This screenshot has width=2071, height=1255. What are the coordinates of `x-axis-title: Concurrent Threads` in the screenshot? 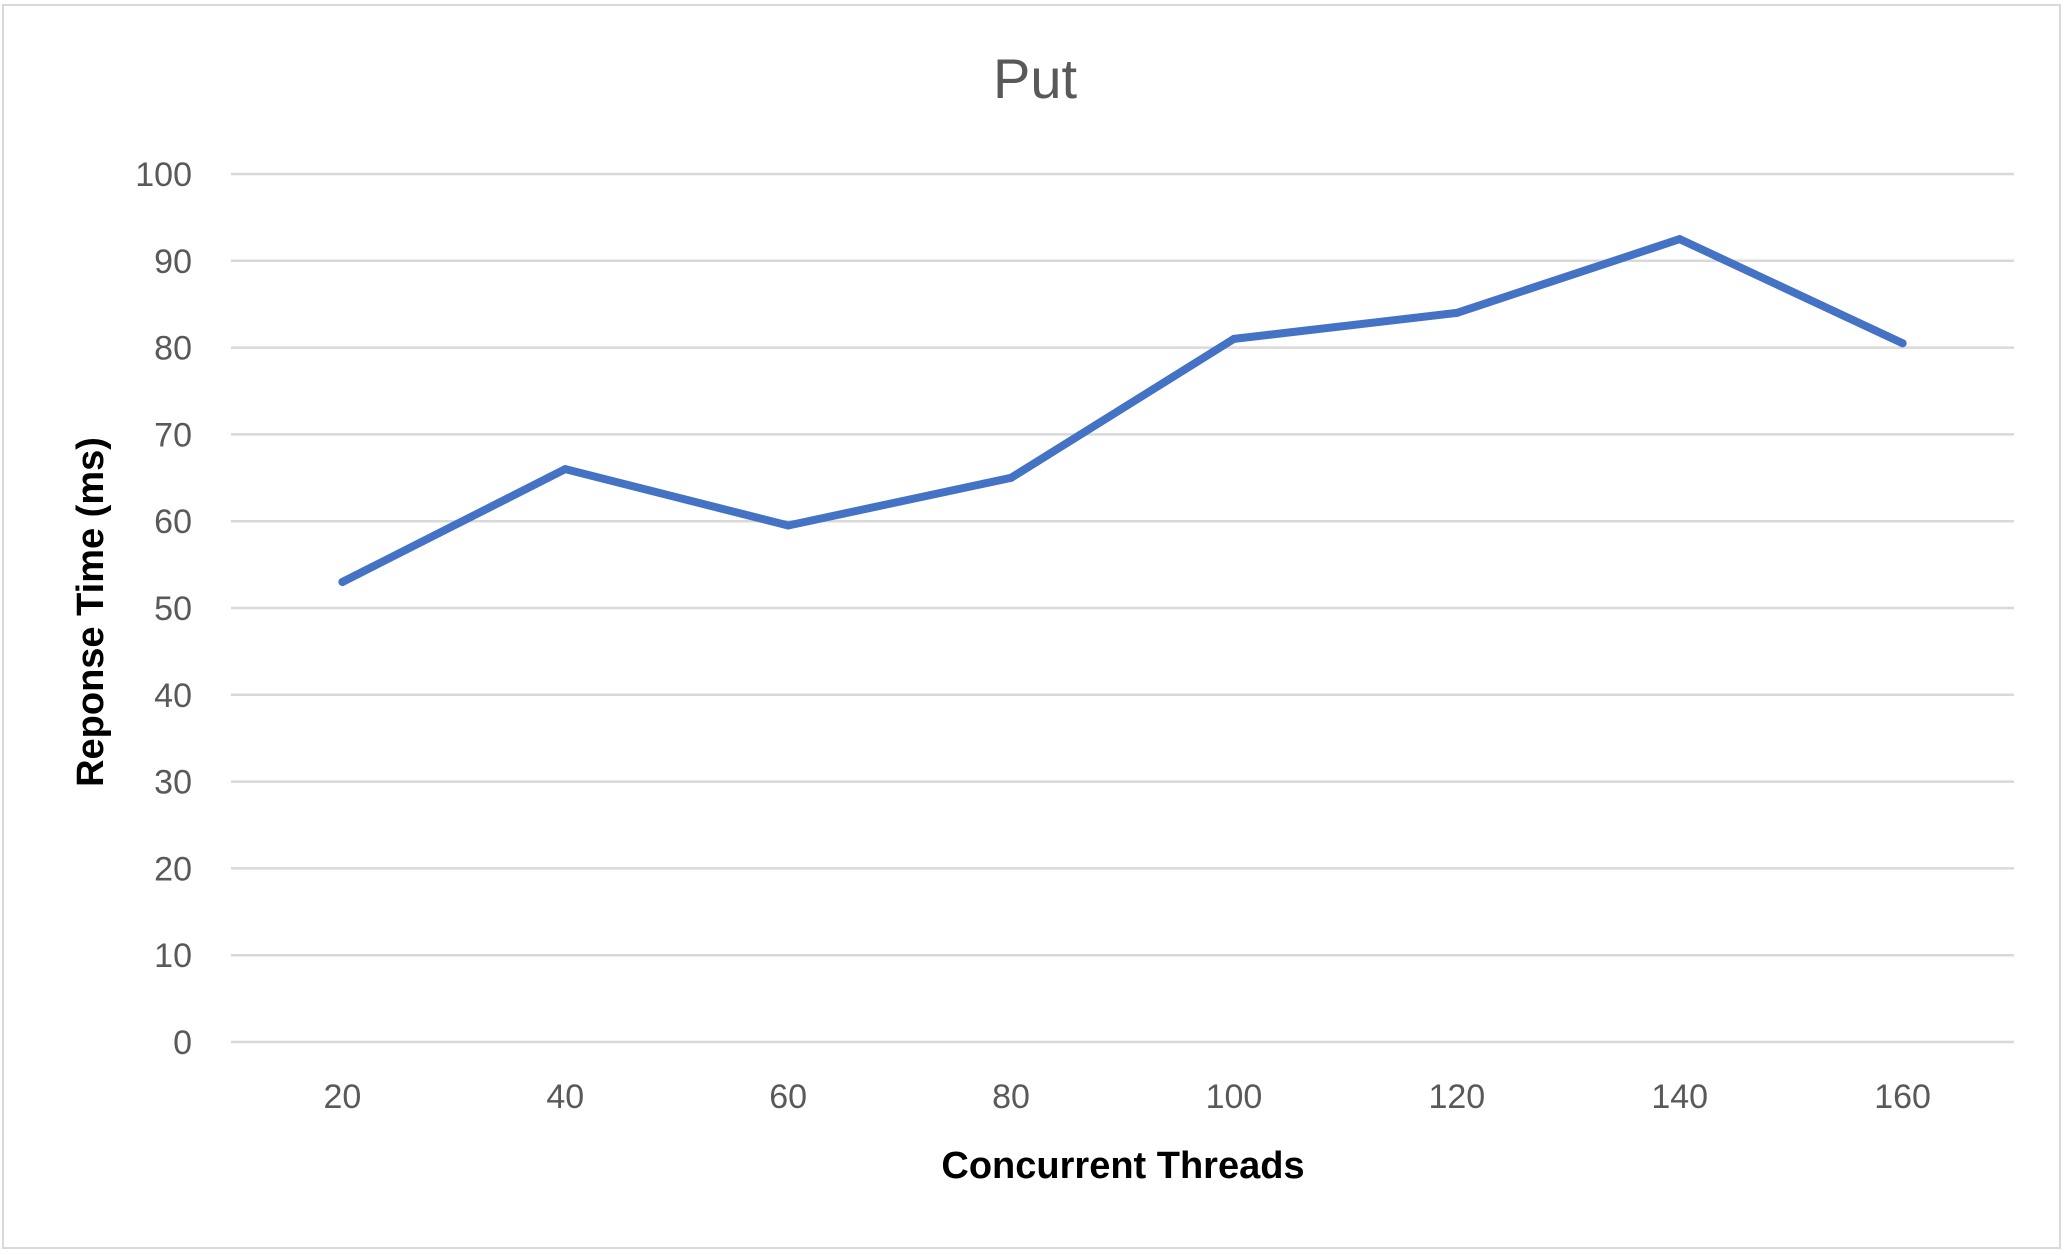 It's located at (1122, 1166).